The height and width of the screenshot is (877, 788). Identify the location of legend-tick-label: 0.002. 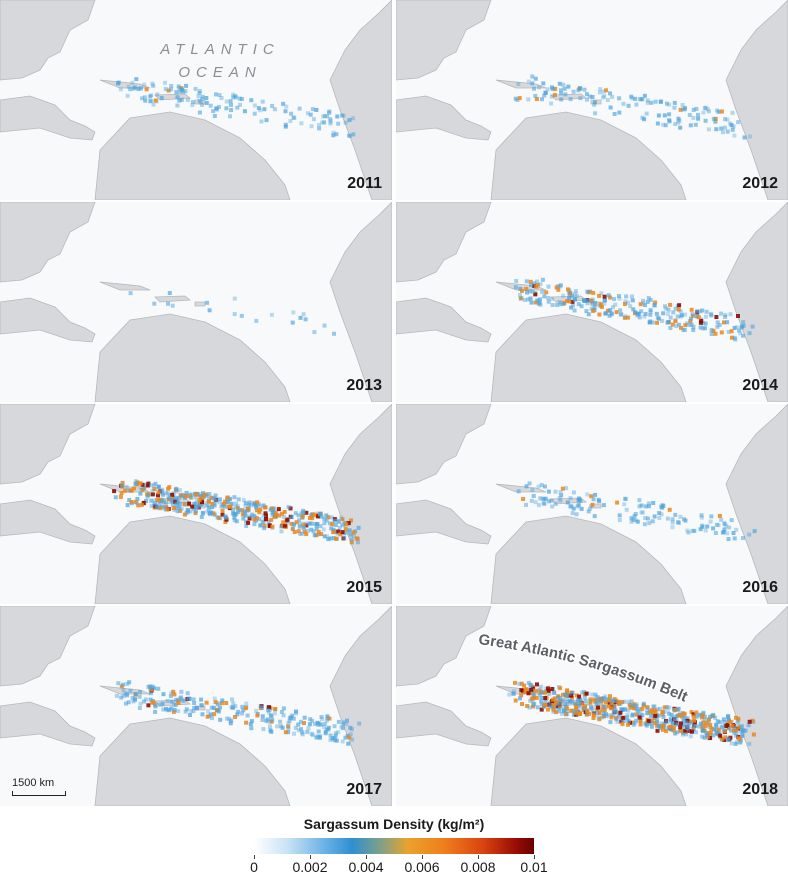
(310, 867).